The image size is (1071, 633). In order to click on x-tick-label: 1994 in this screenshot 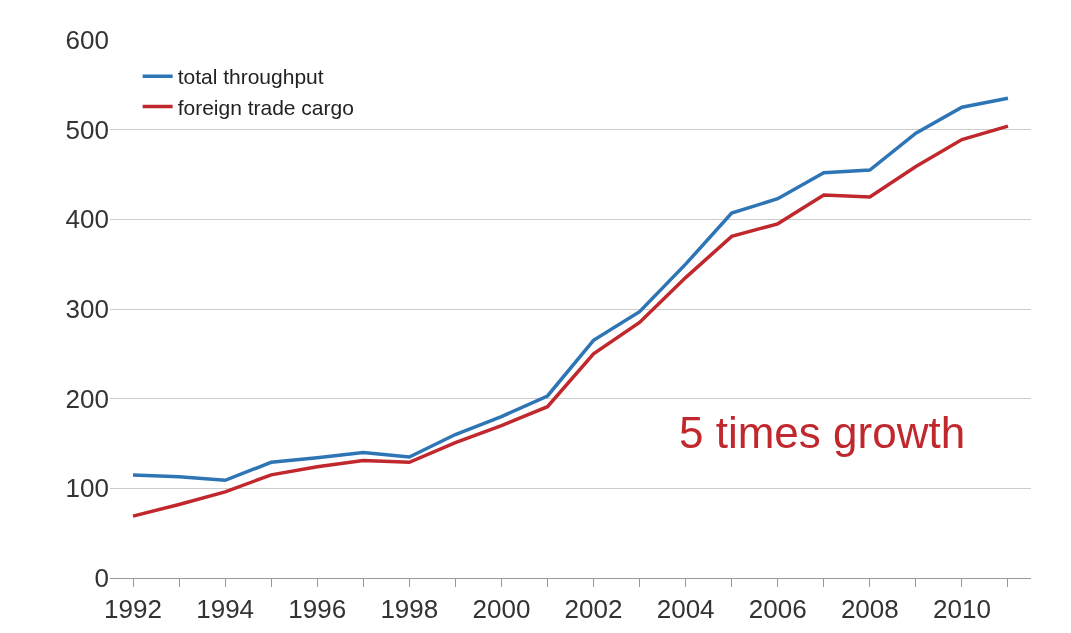, I will do `click(225, 609)`.